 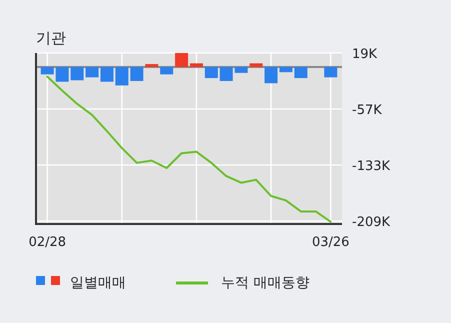 What do you see at coordinates (98, 283) in the screenshot?
I see `legend-label: 일별매매` at bounding box center [98, 283].